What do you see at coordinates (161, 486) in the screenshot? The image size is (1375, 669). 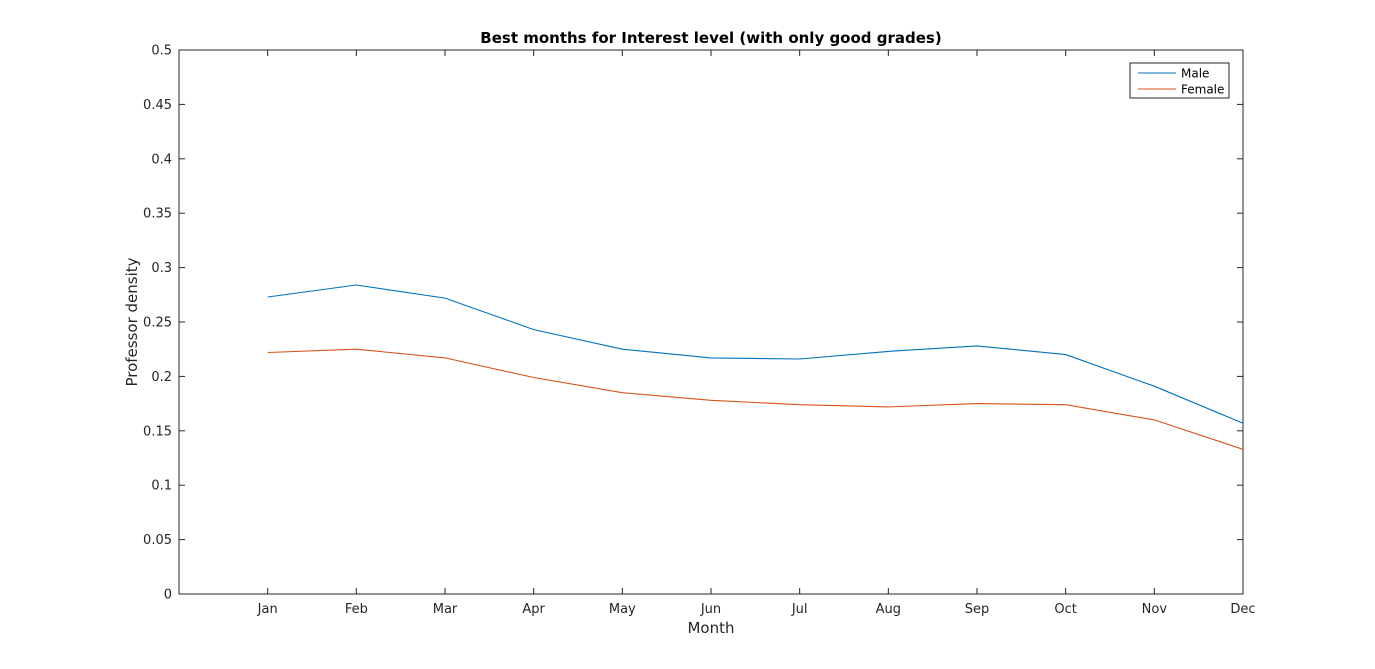 I see `y-tick-label: 0.1` at bounding box center [161, 486].